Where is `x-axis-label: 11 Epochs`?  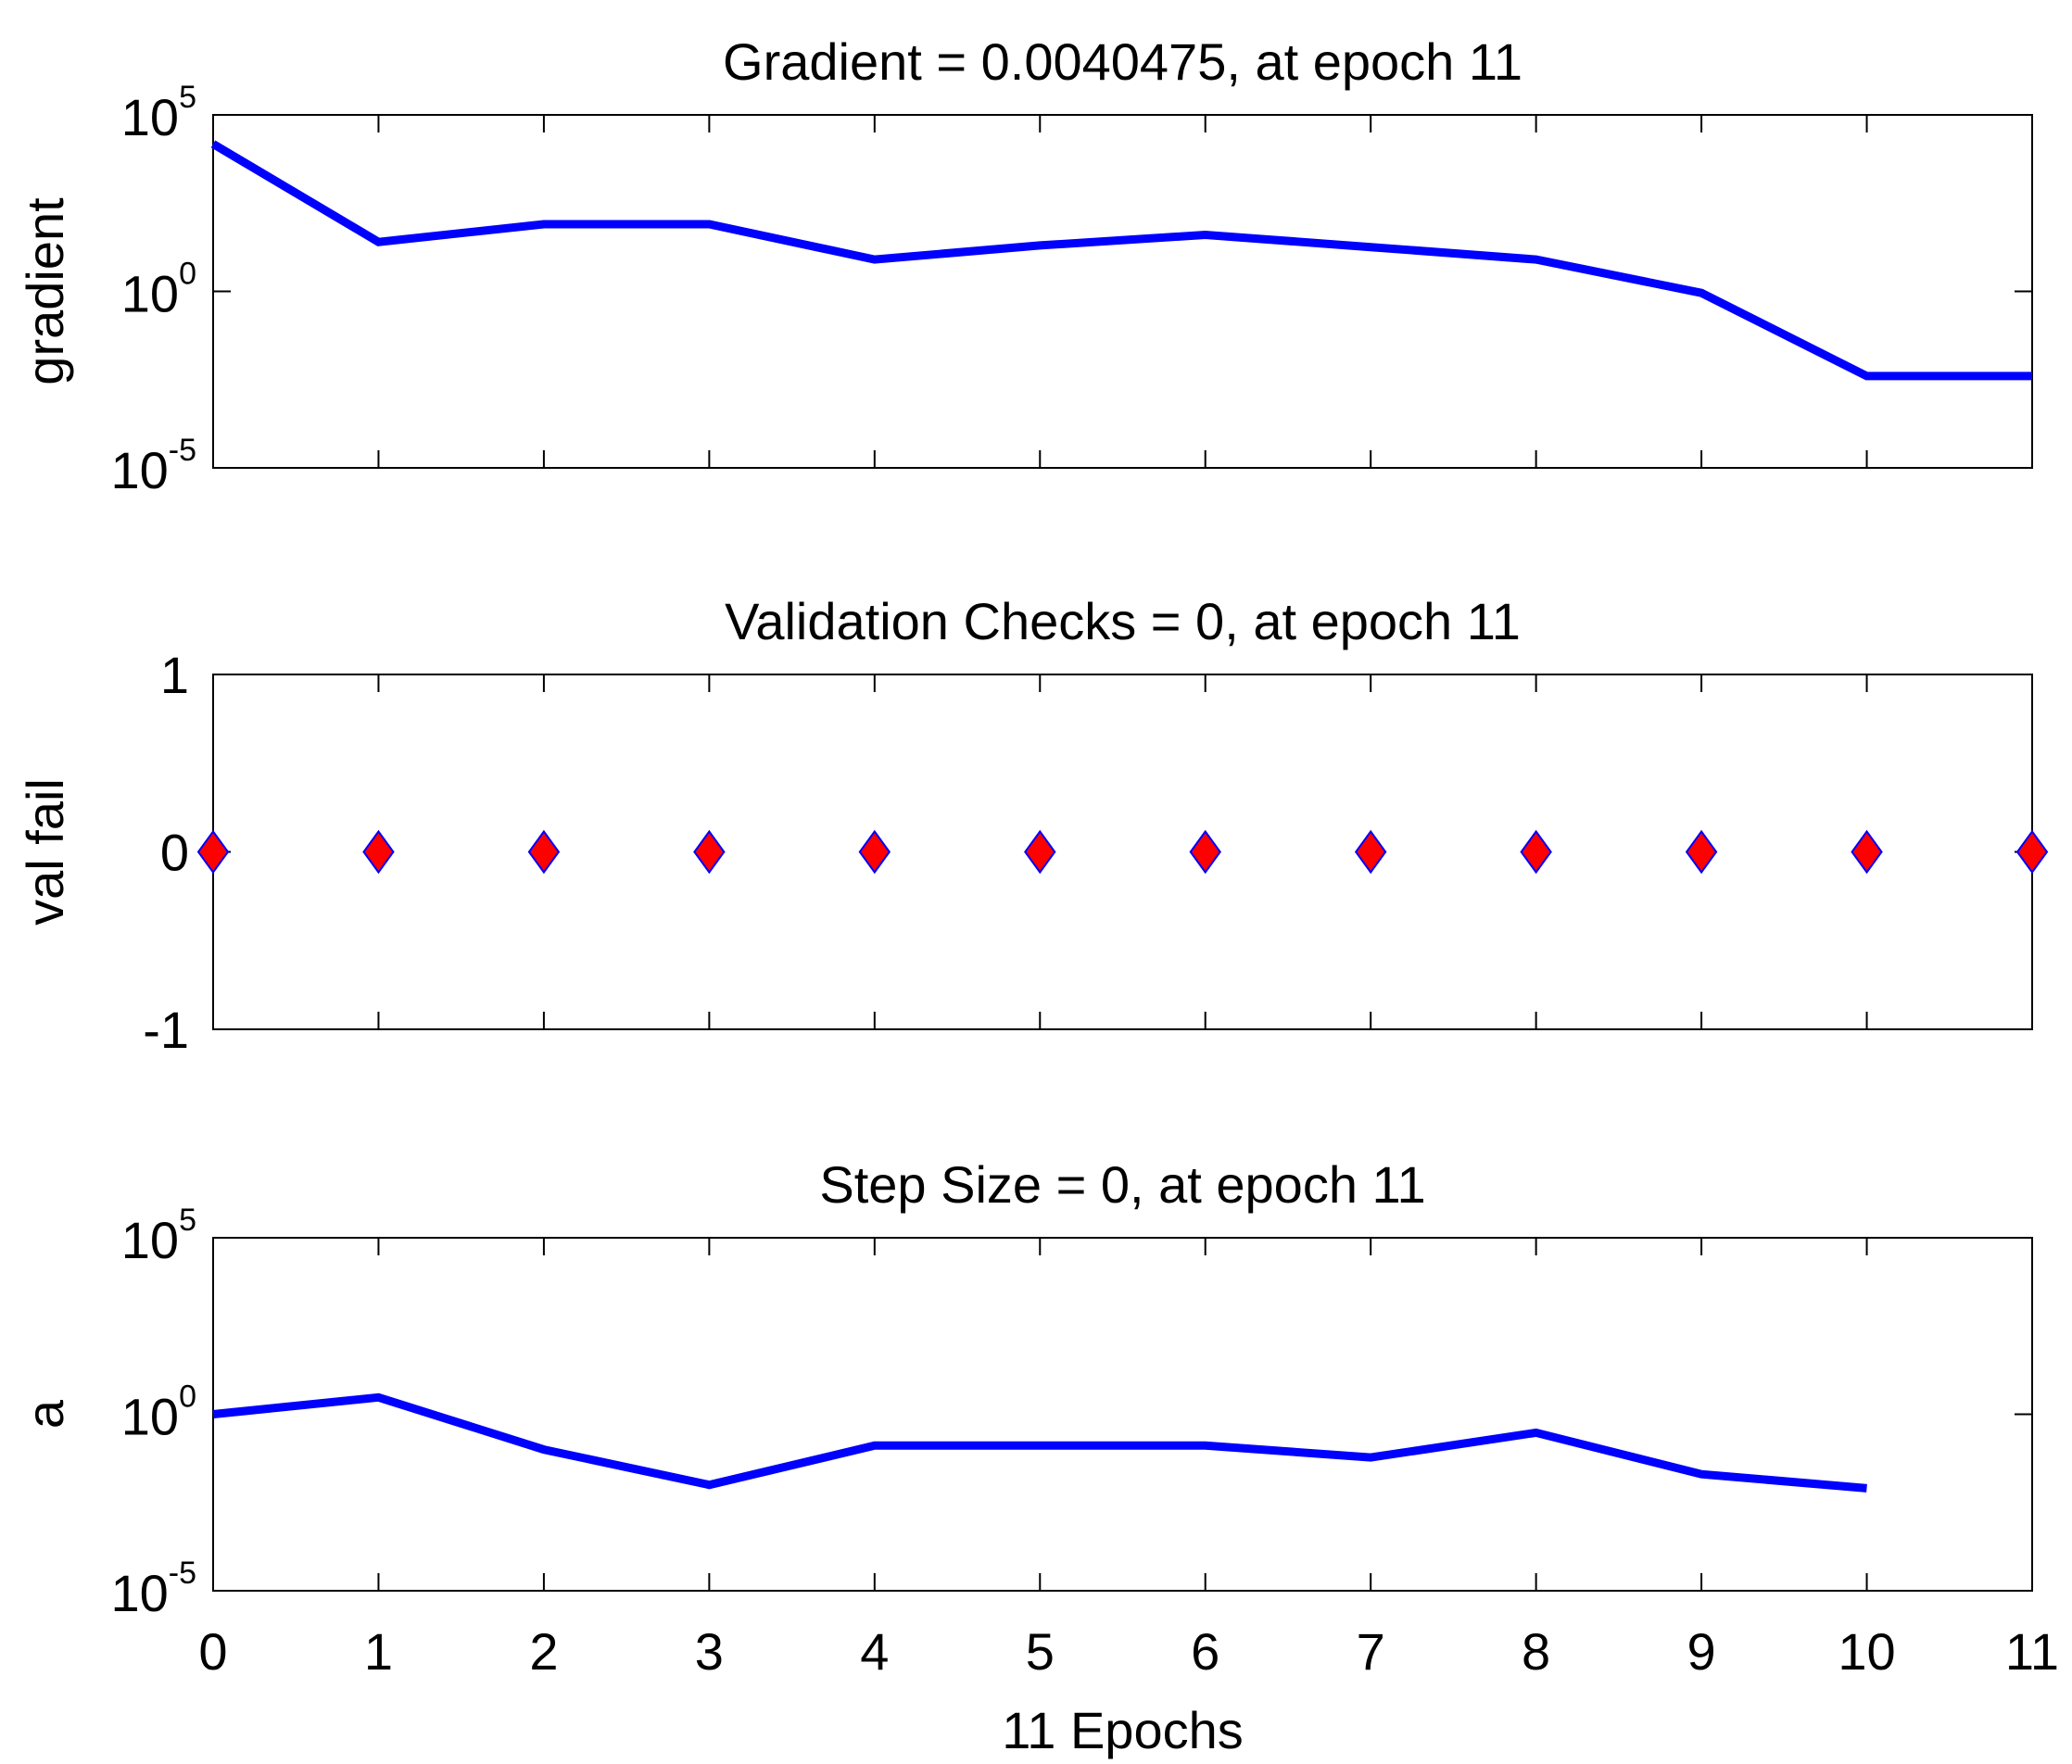
x-axis-label: 11 Epochs is located at coordinates (1122, 1730).